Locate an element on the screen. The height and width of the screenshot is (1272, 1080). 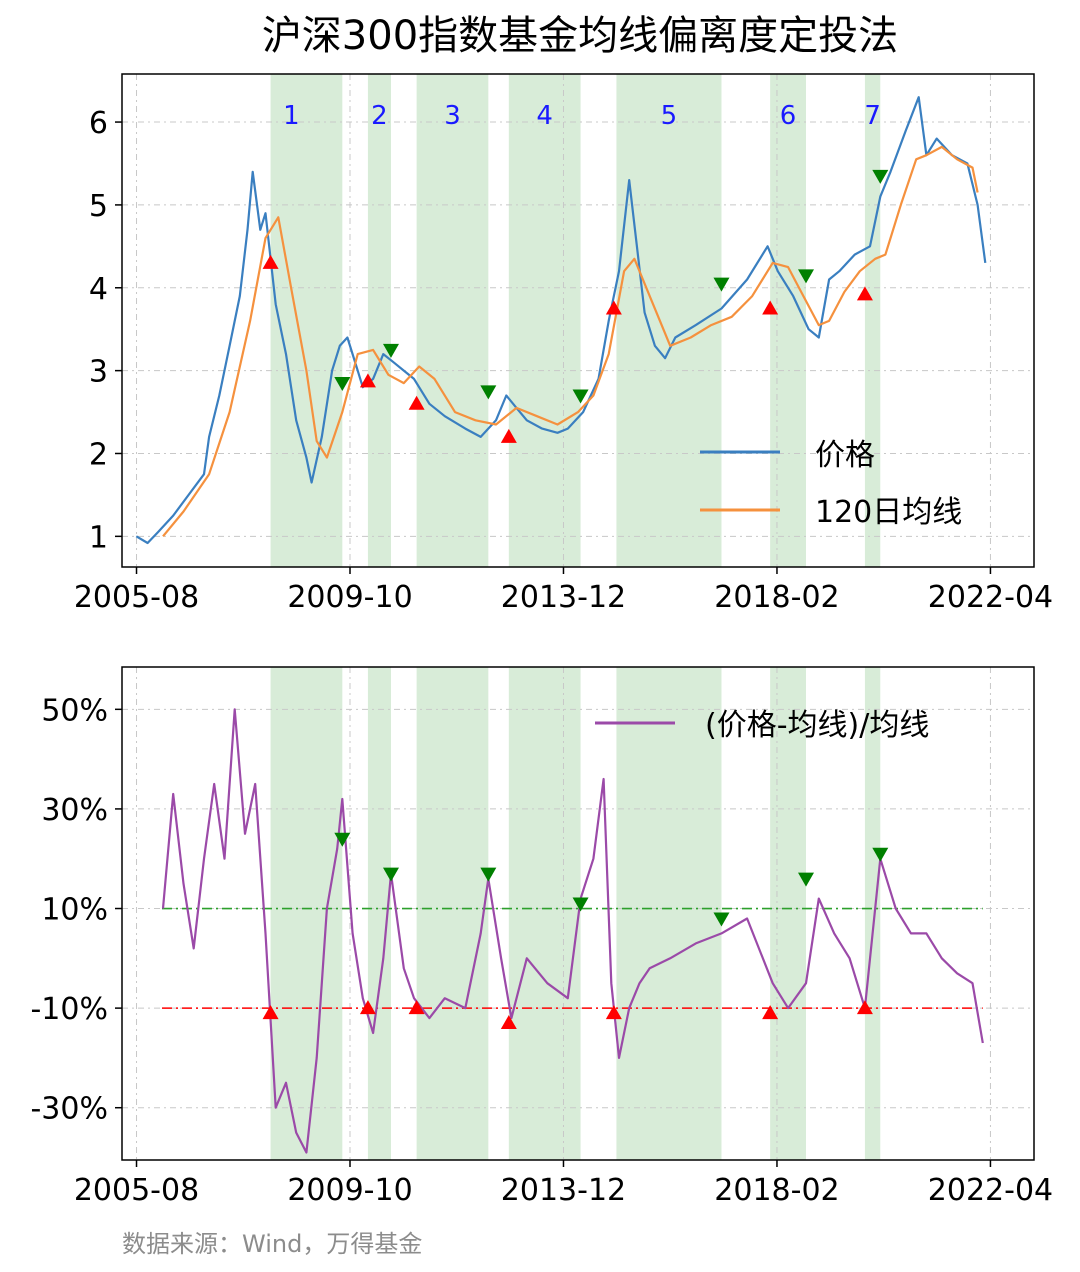
deviation-legend: (价格-均线)/均线 is located at coordinates (762, 725).